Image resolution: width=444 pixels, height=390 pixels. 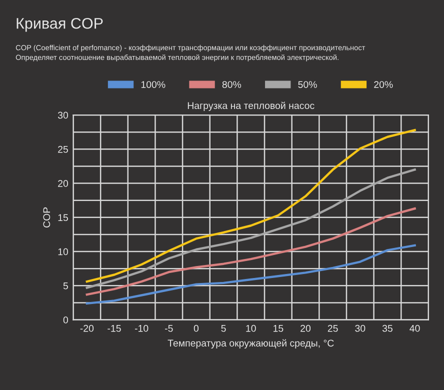 What do you see at coordinates (65, 286) in the screenshot?
I see `y-tick-label: 5` at bounding box center [65, 286].